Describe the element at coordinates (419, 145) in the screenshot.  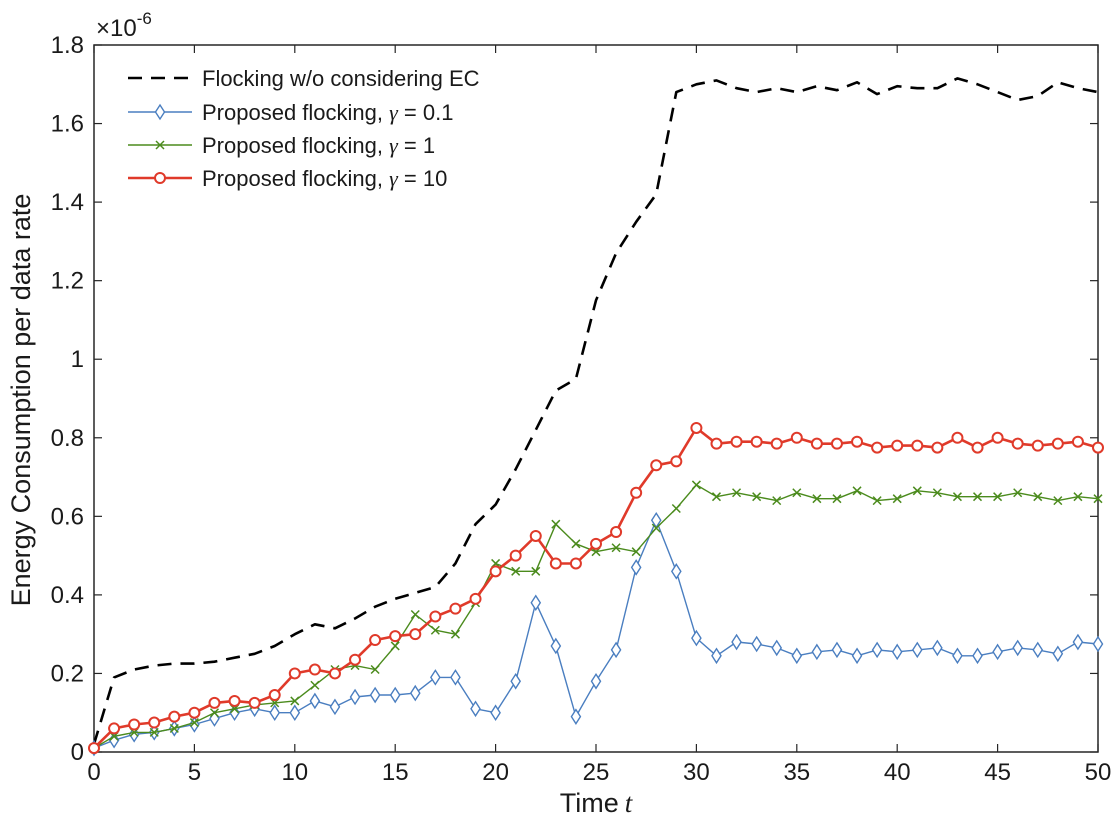
I see `legend-gamma-value: = 1` at that location.